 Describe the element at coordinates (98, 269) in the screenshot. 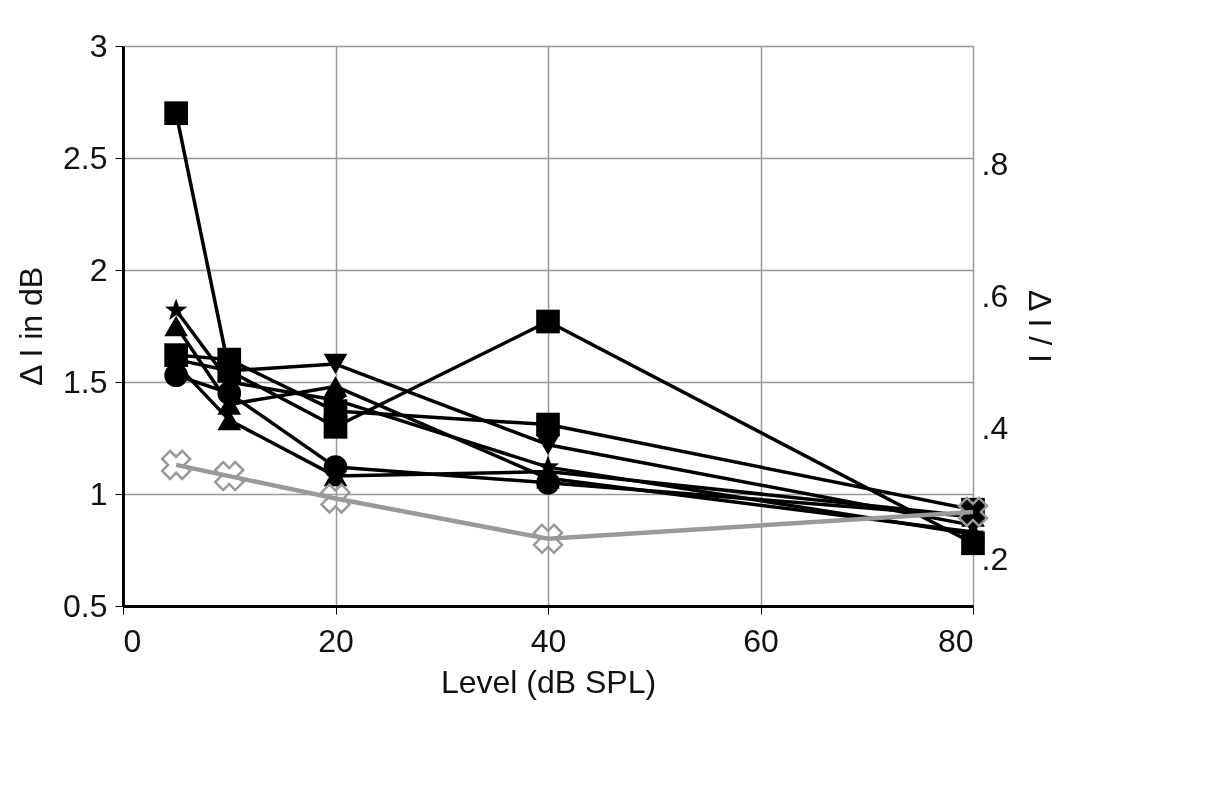

I see `y-tick-label: 2` at that location.